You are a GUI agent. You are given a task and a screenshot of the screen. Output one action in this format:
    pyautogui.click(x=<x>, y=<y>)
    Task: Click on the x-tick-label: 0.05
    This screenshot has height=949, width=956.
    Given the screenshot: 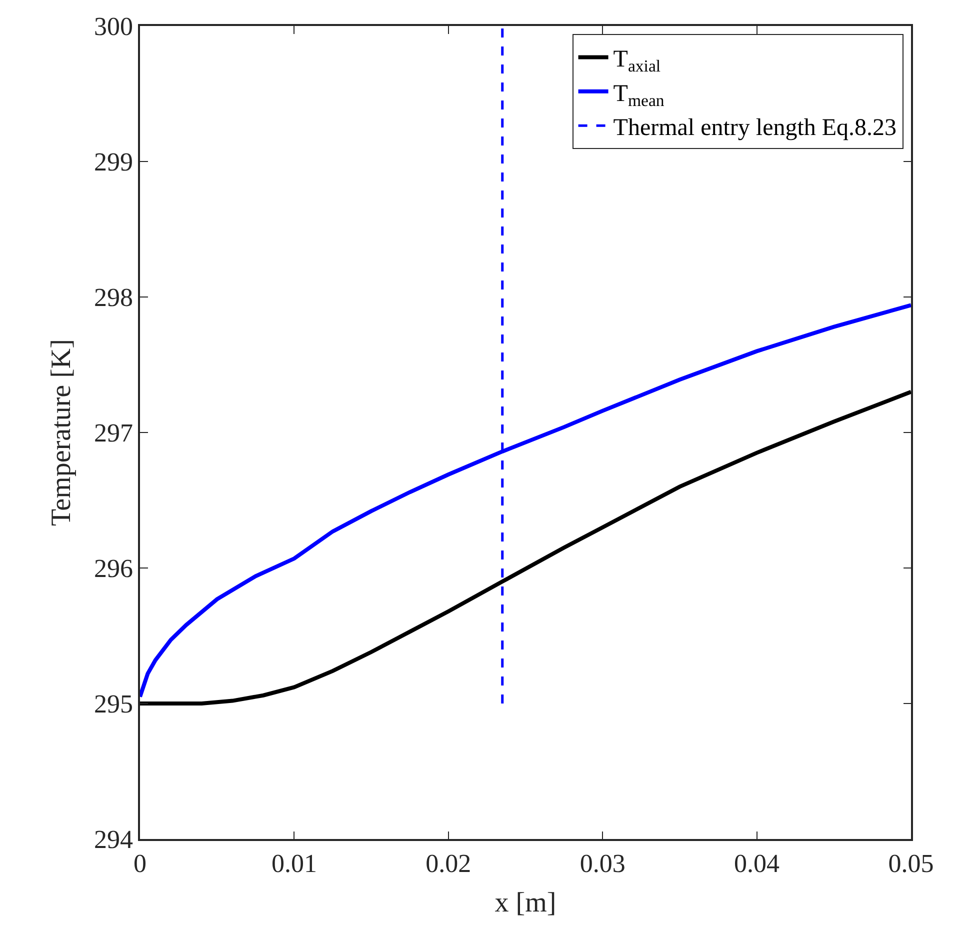 What is the action you would take?
    pyautogui.click(x=911, y=863)
    